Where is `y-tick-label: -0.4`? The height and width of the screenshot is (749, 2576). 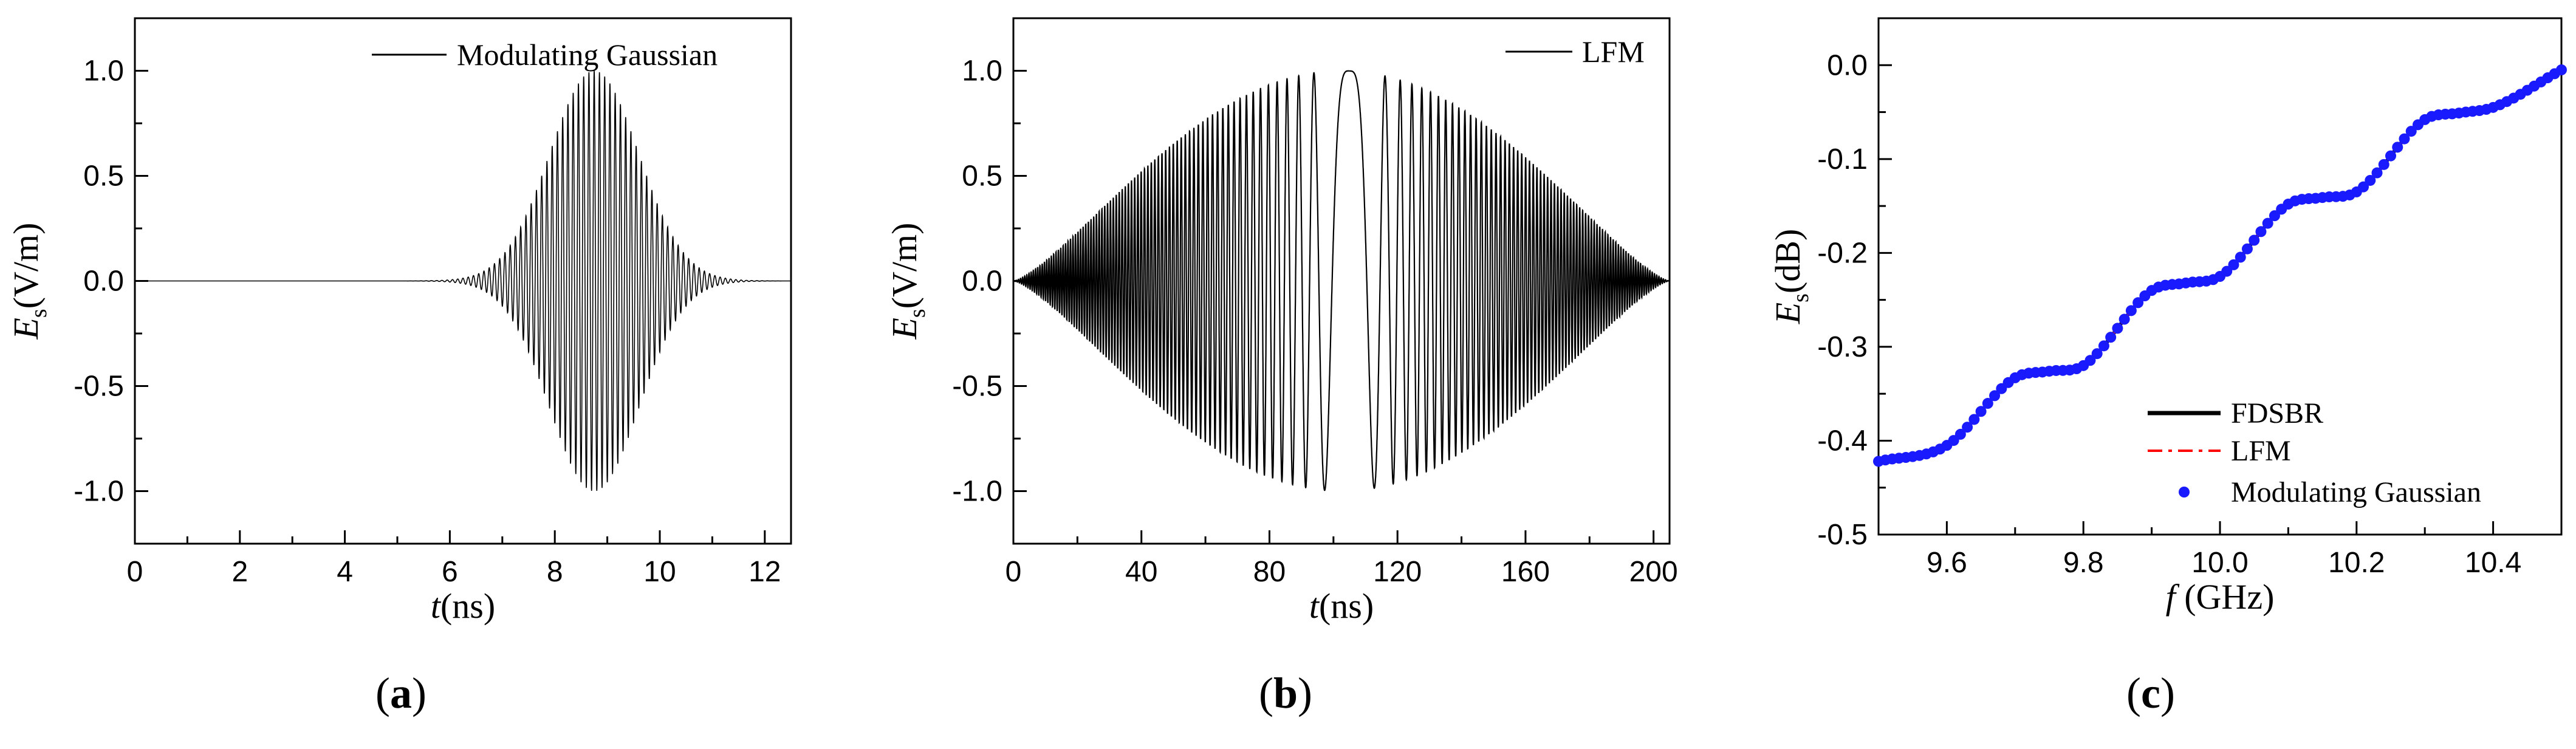
y-tick-label: -0.4 is located at coordinates (1842, 441).